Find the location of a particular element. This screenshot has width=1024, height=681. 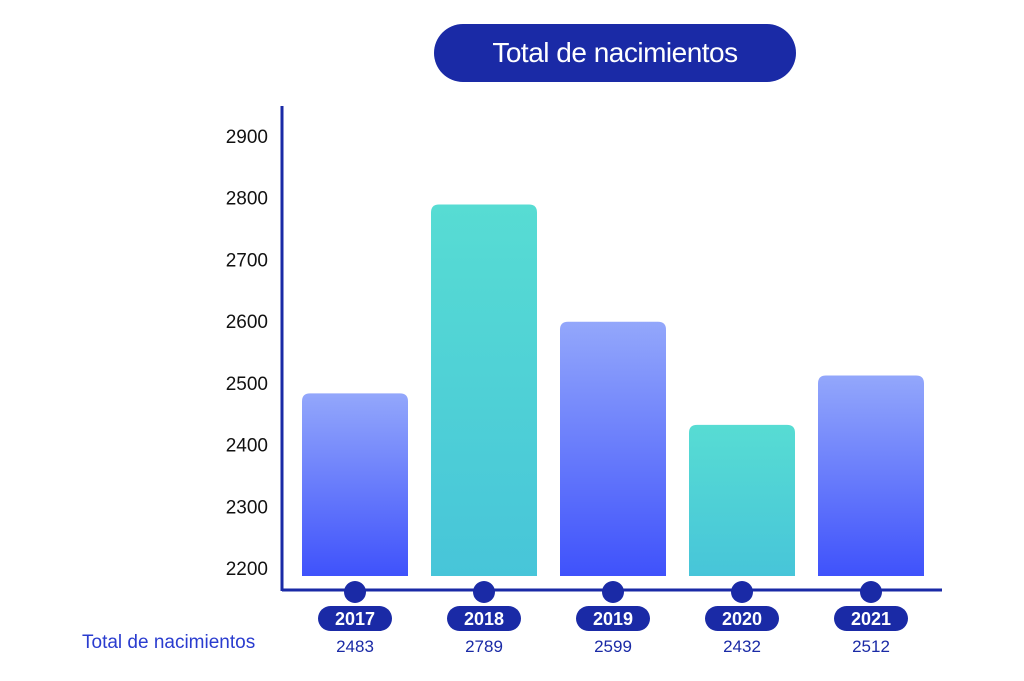

y-tick-label: 2600 is located at coordinates (247, 322).